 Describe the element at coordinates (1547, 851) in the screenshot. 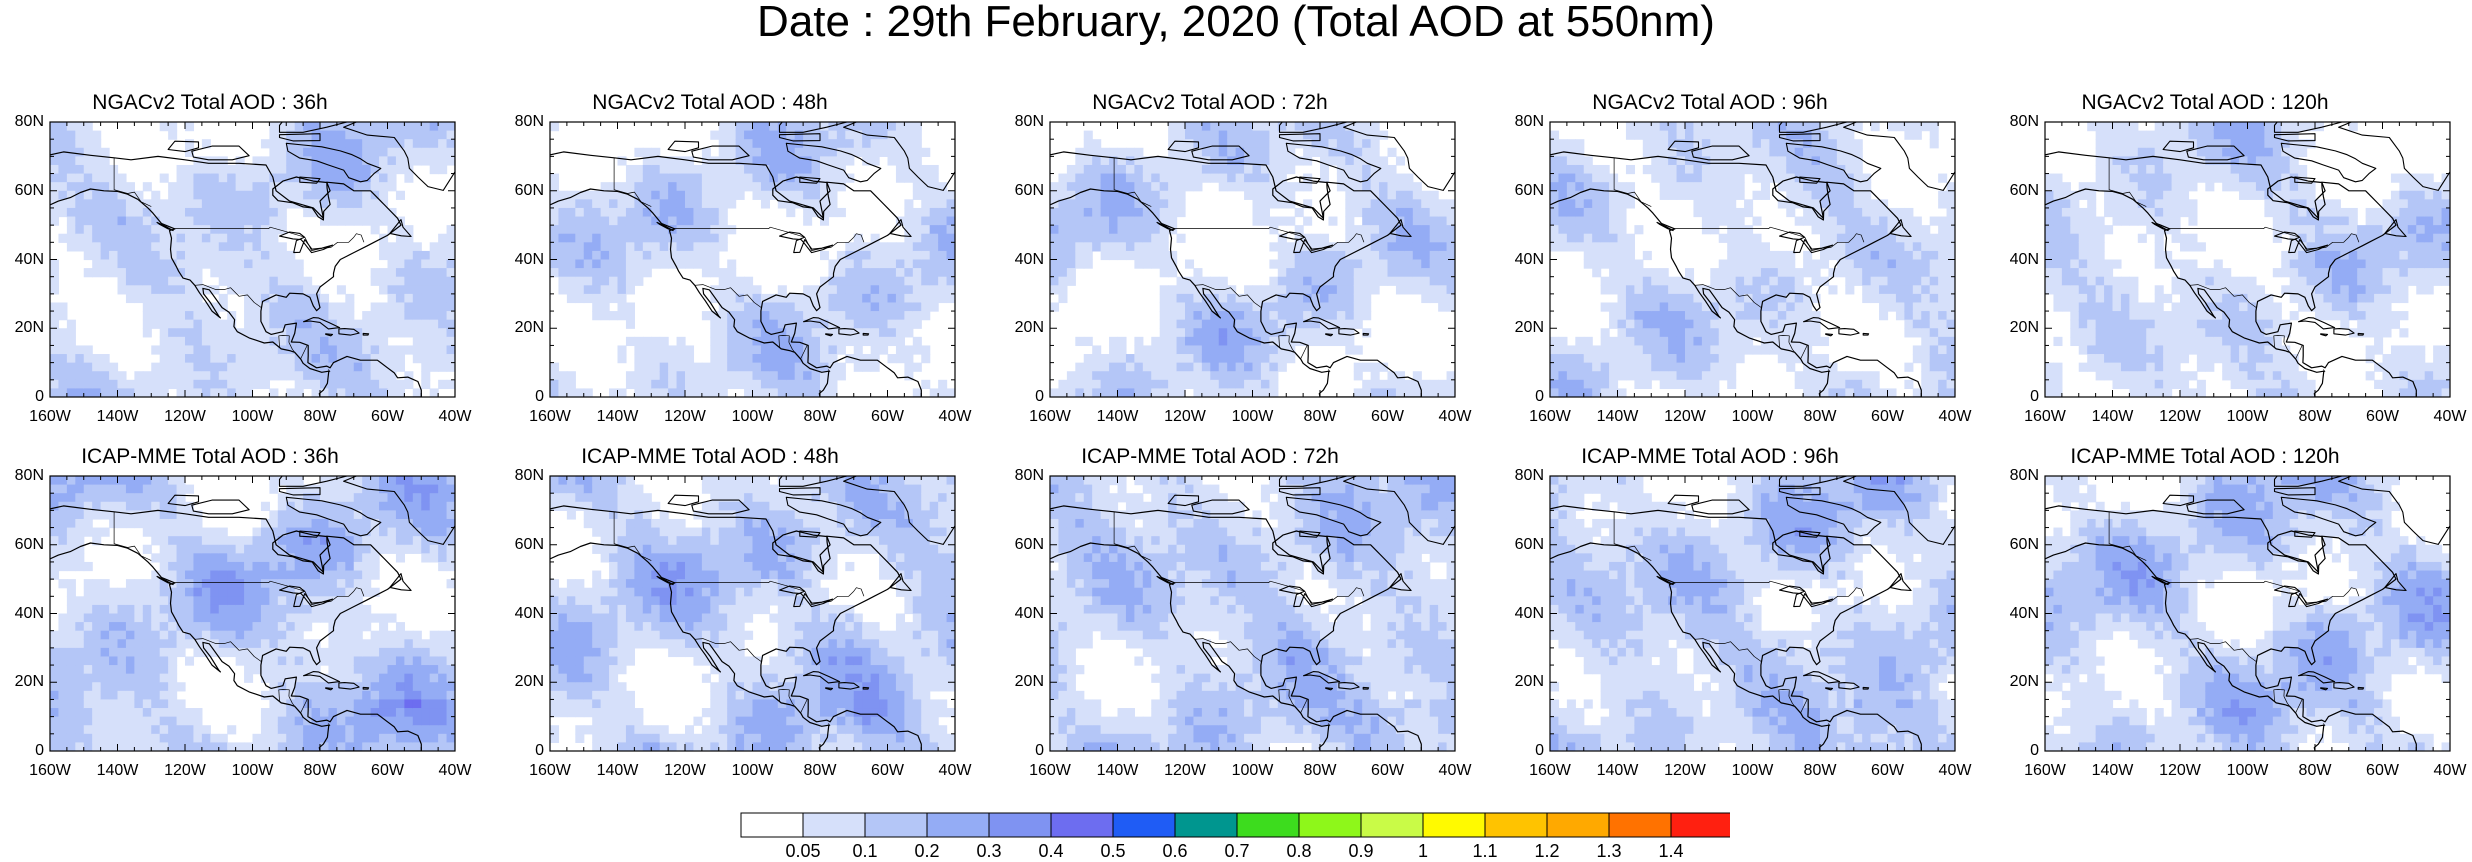

I see `colorbar-label: 1.2` at that location.